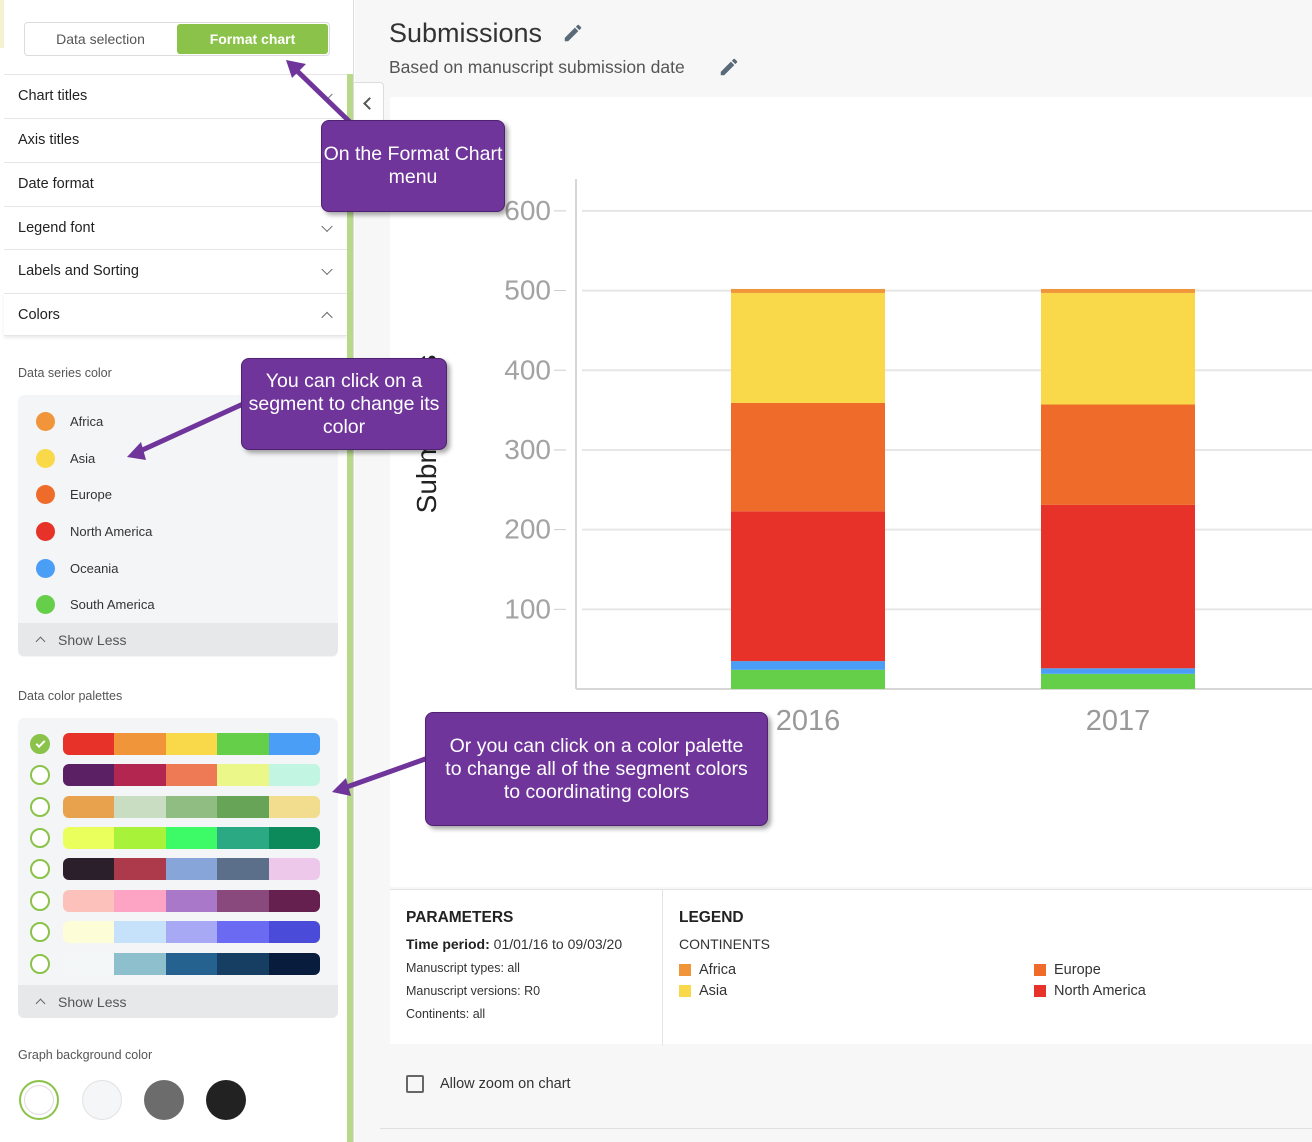 This screenshot has width=1312, height=1142. Describe the element at coordinates (527, 449) in the screenshot. I see `y-tick-label: 300` at that location.